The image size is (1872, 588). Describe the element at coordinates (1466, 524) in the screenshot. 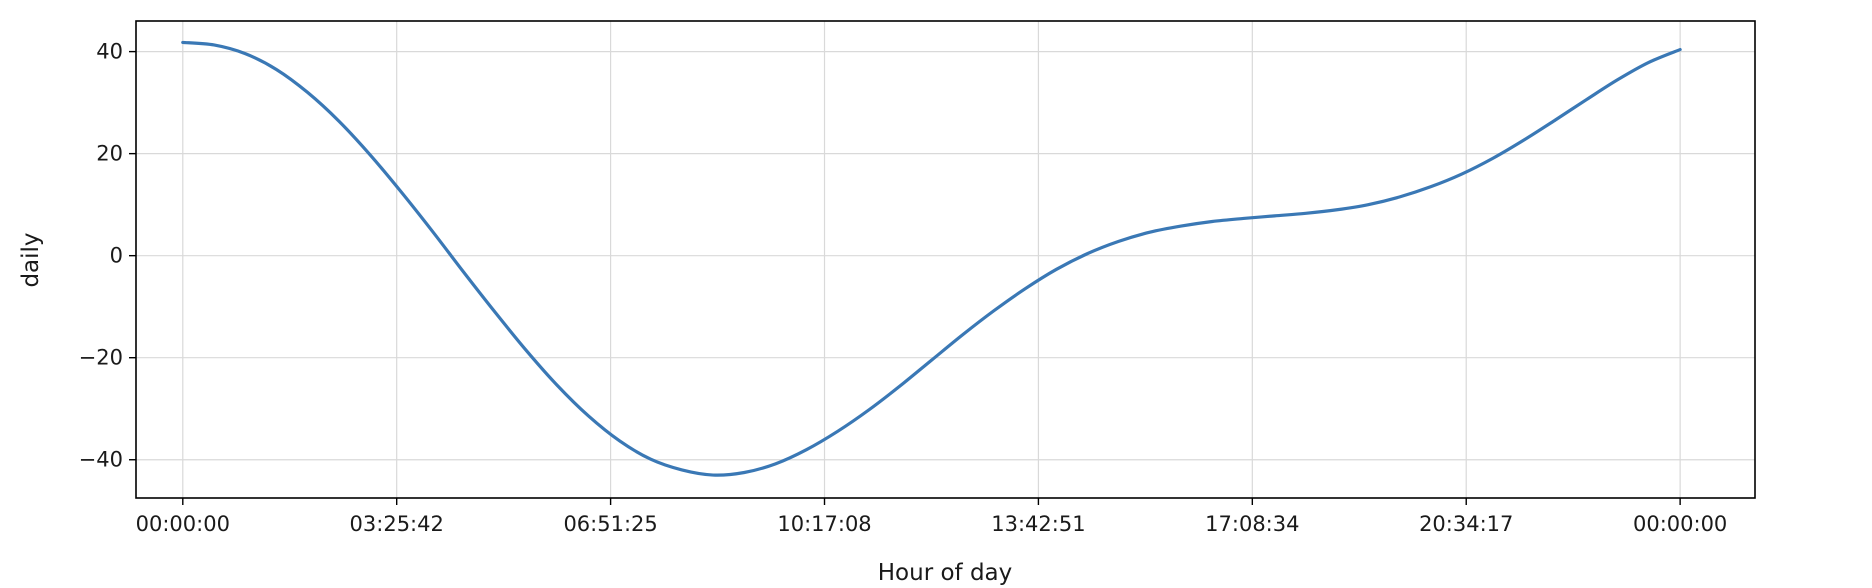

I see `x-tick-label: 20:34:17` at that location.